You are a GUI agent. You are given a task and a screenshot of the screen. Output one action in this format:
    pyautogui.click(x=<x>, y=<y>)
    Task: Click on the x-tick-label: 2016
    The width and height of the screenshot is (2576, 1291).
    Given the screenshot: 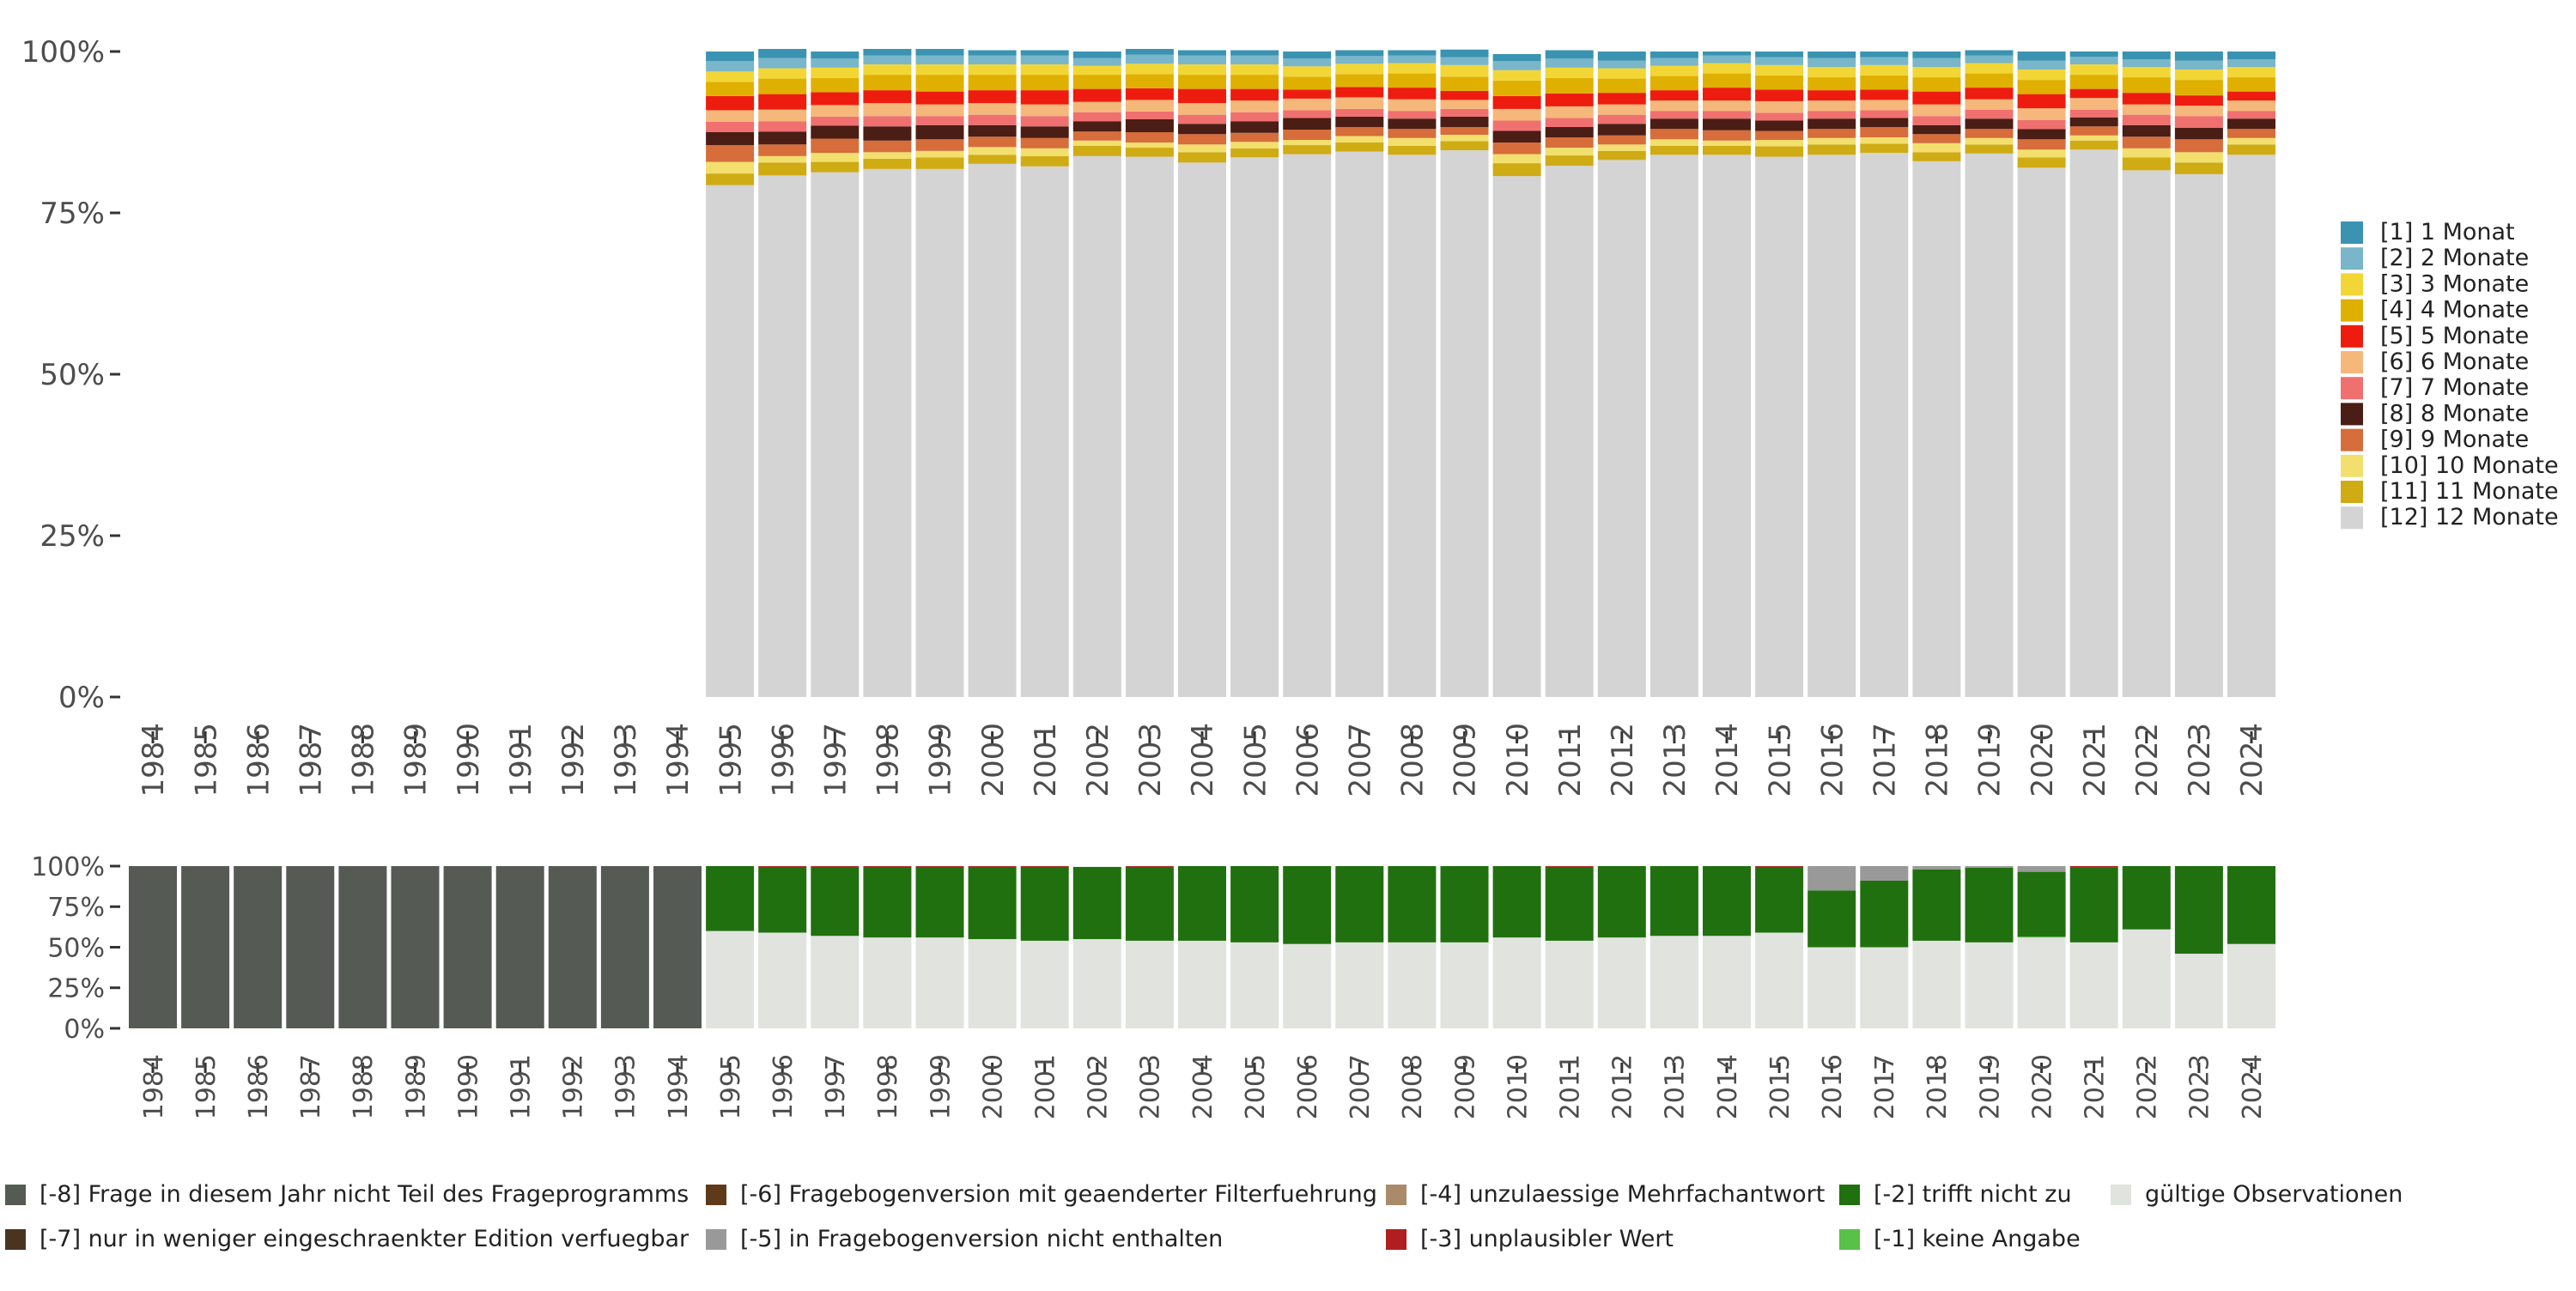 What is the action you would take?
    pyautogui.click(x=1833, y=1087)
    